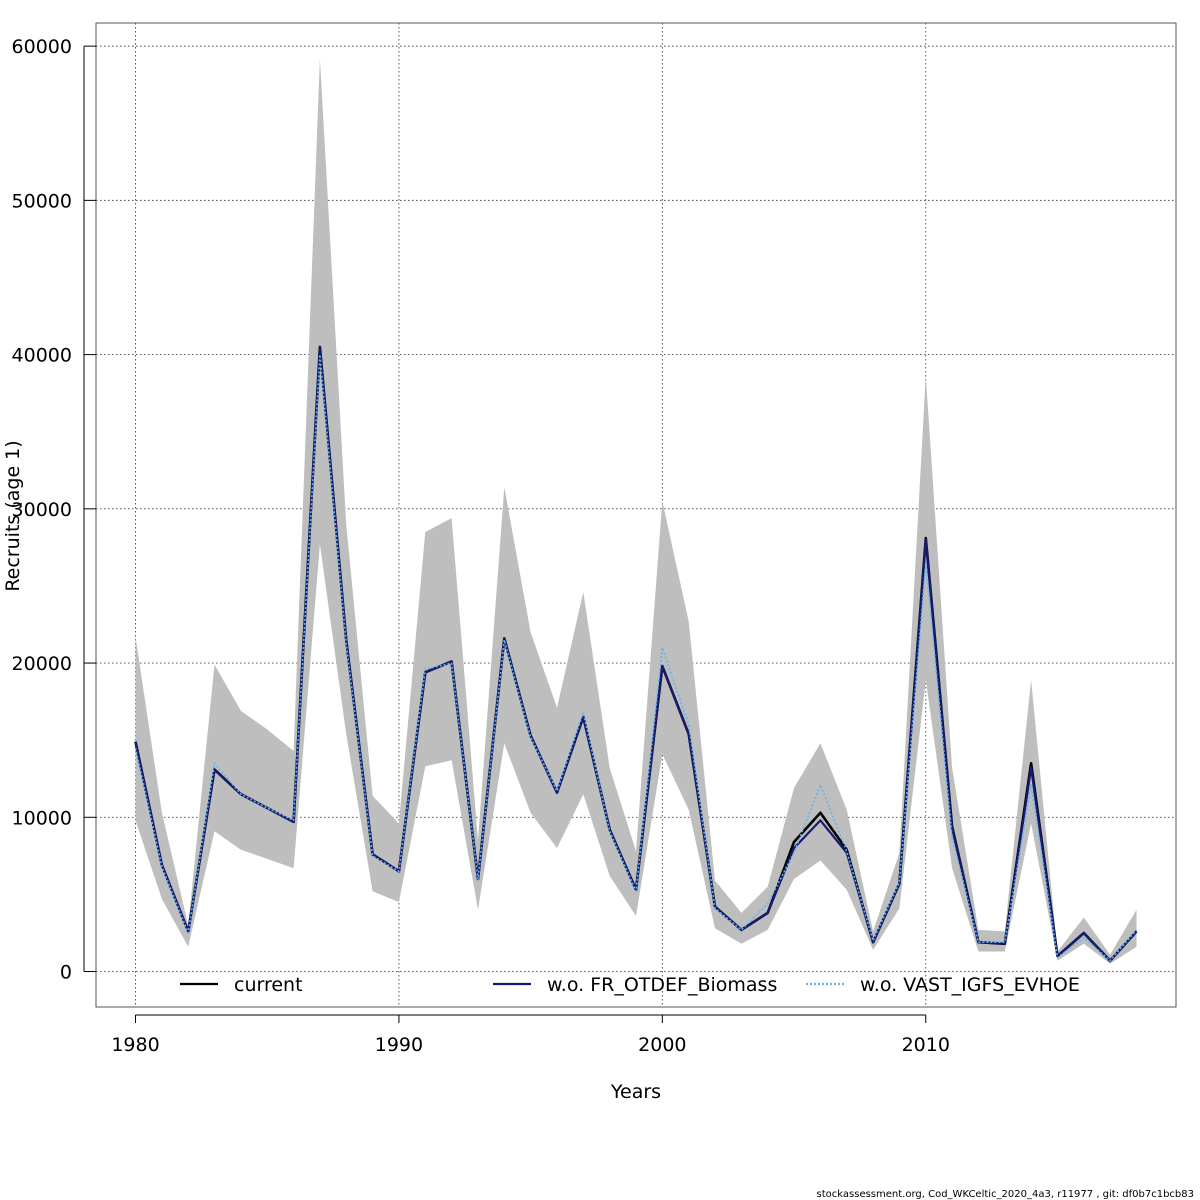 The image size is (1200, 1200). What do you see at coordinates (662, 1045) in the screenshot?
I see `x-tick-label-2000: 2000` at bounding box center [662, 1045].